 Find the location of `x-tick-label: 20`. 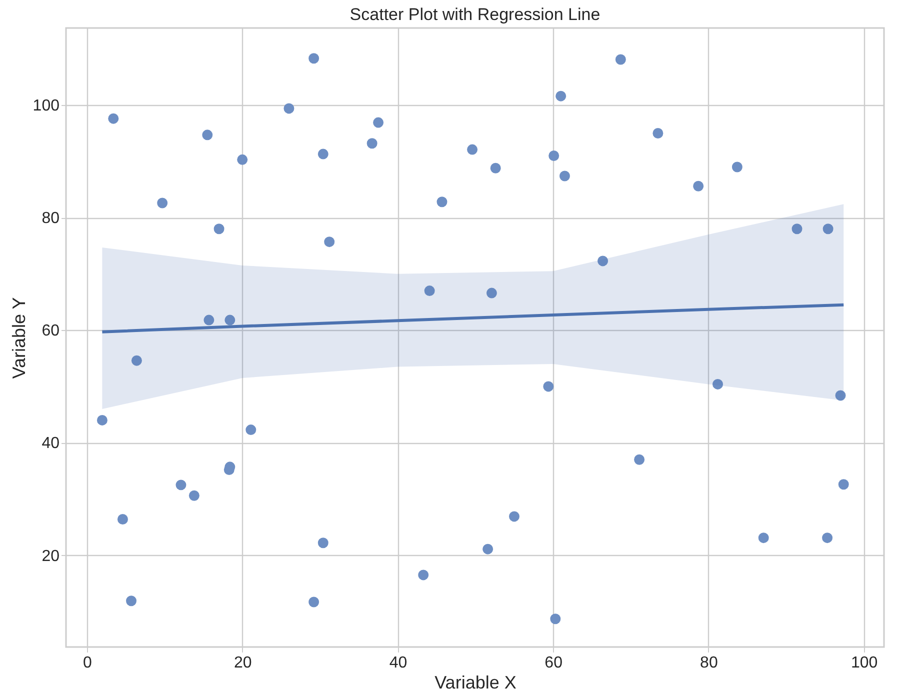

x-tick-label: 20 is located at coordinates (243, 663).